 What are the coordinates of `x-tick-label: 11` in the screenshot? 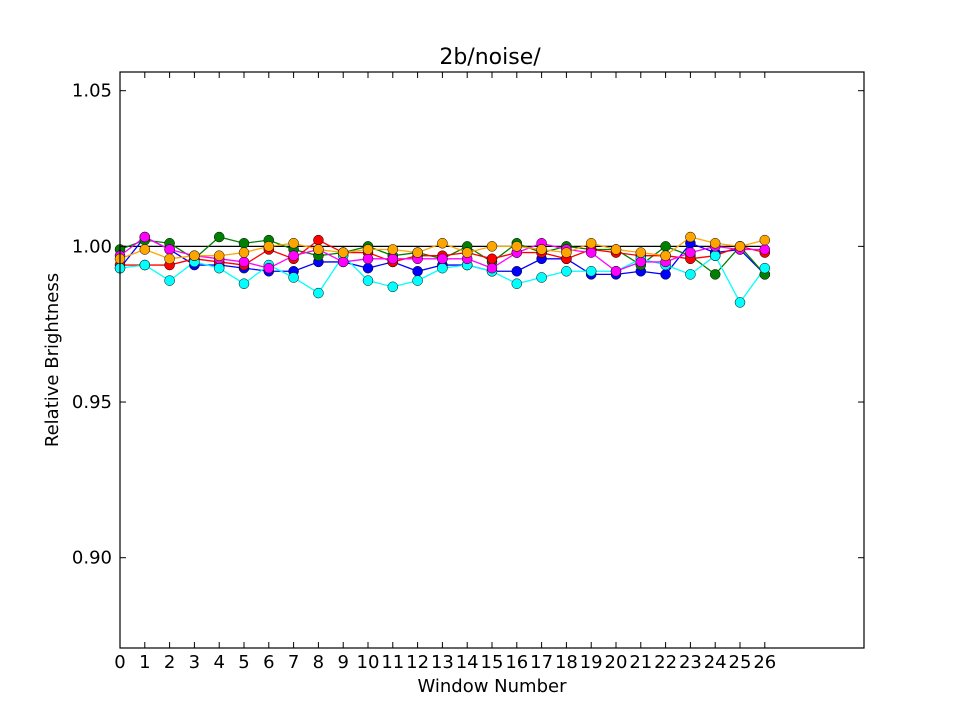 It's located at (392, 662).